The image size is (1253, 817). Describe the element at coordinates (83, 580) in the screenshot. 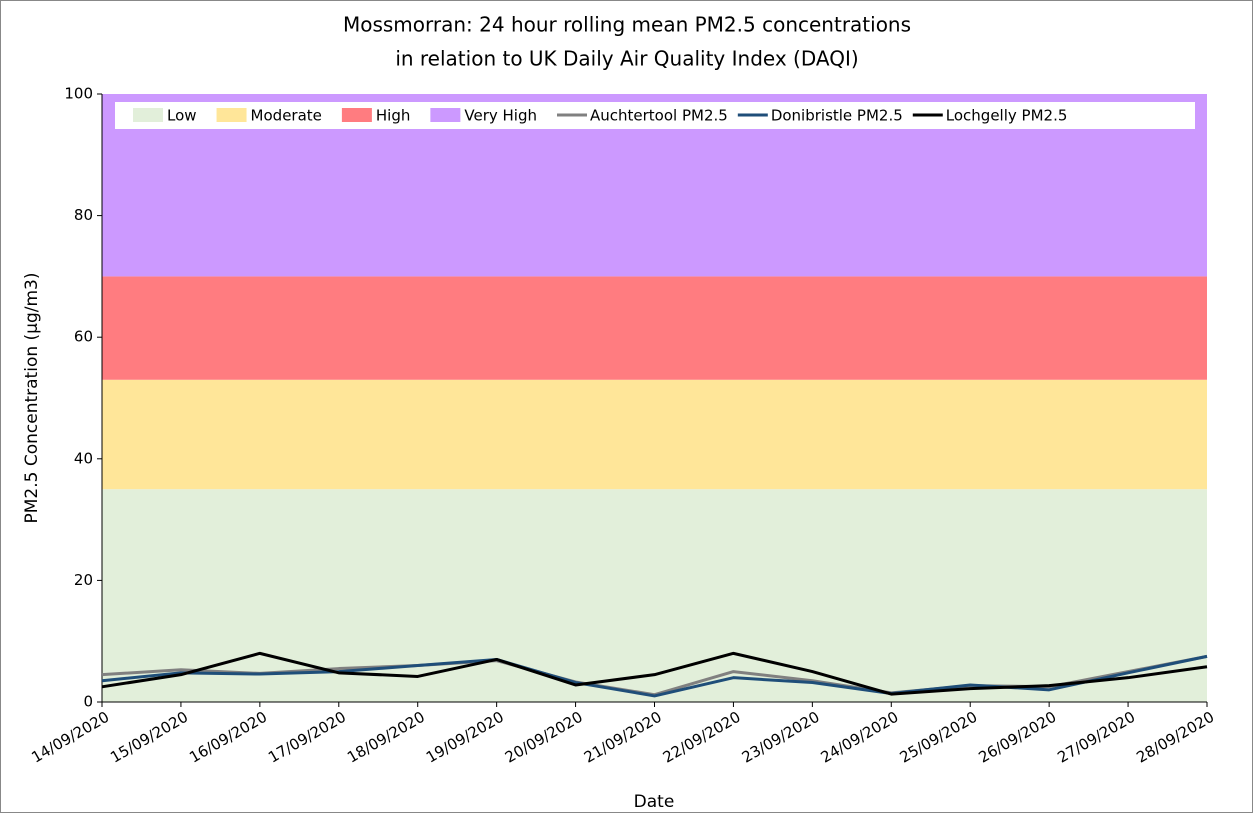

I see `y-tick-label: 20` at that location.